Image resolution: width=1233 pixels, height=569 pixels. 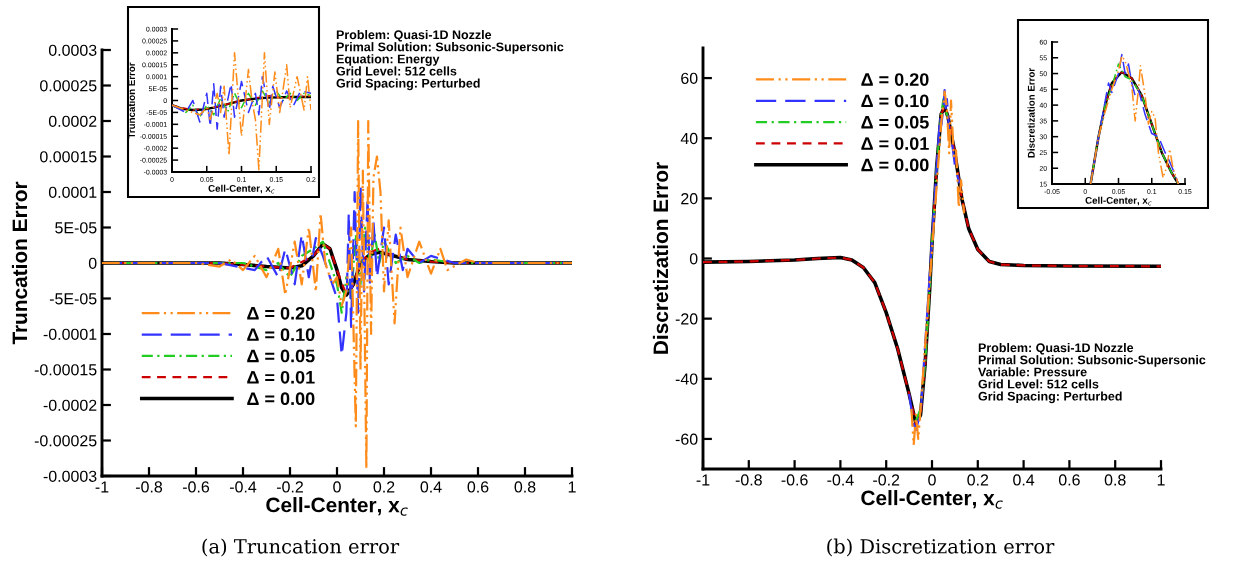 What do you see at coordinates (73, 299) in the screenshot?
I see `y-tick-label: -5E-05` at bounding box center [73, 299].